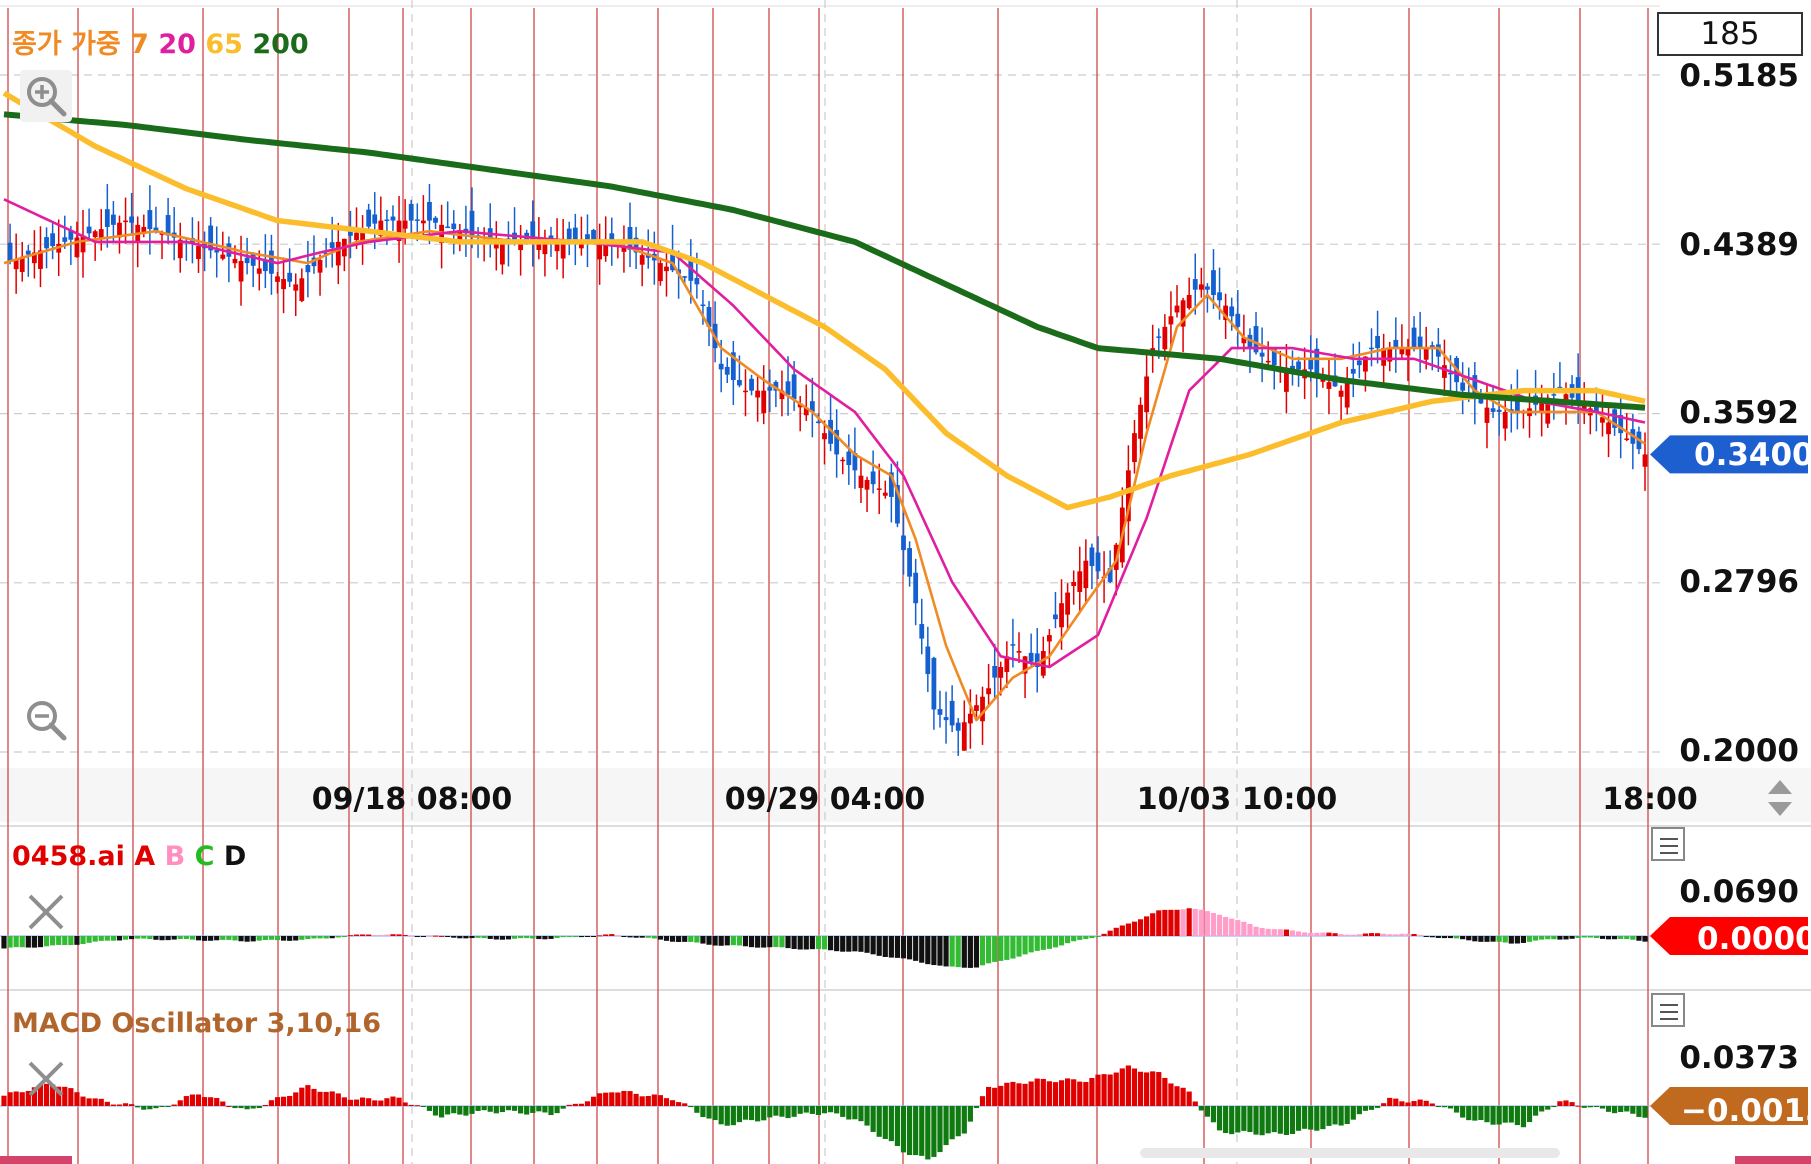  Describe the element at coordinates (1780, 798) in the screenshot. I see `sort-arrows-icon` at that location.